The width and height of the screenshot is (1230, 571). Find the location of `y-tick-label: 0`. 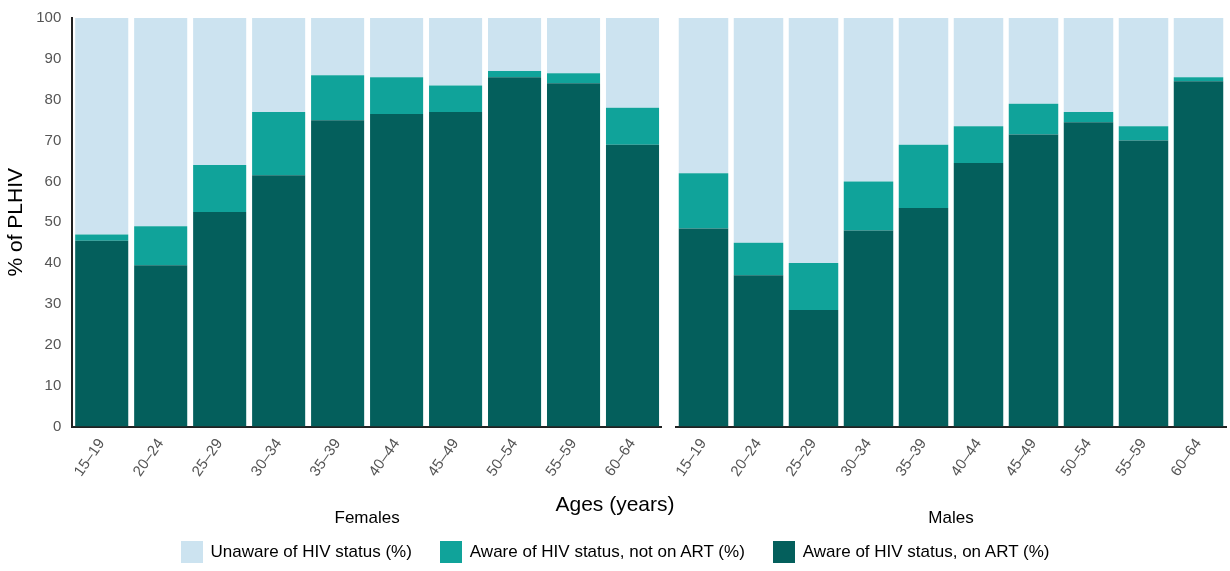

y-tick-label: 0 is located at coordinates (57, 425).